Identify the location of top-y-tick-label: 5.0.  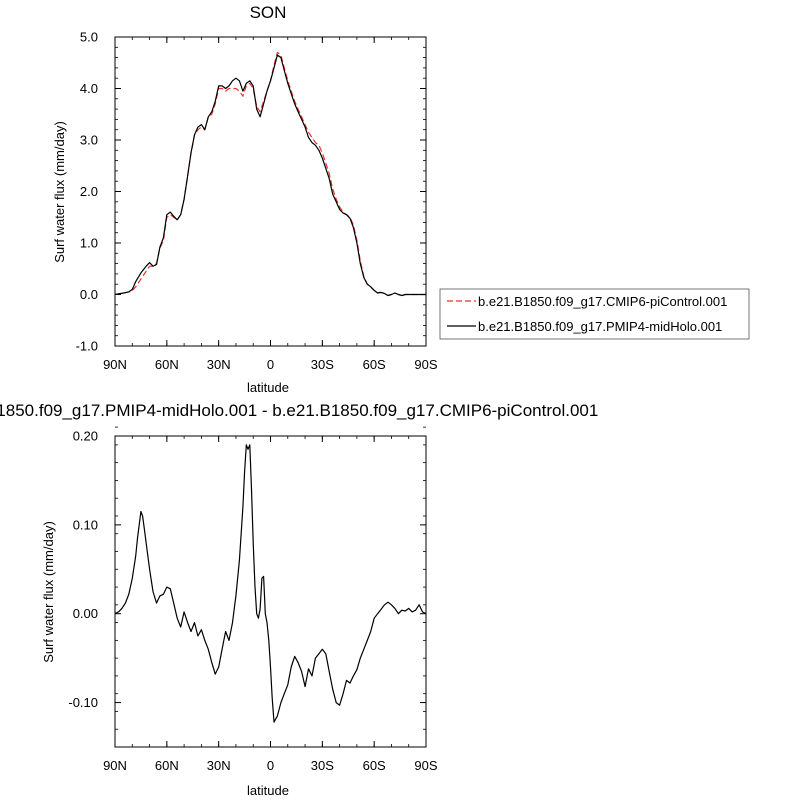
(89, 37).